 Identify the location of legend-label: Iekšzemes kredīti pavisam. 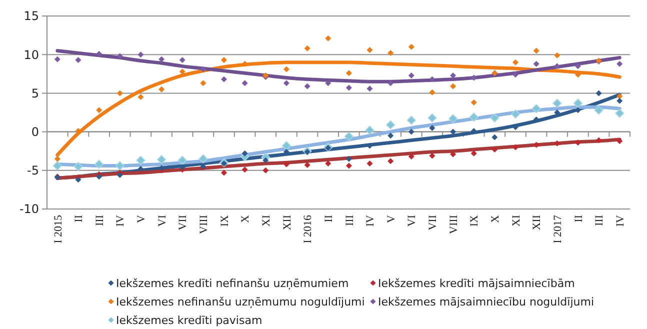
(189, 320).